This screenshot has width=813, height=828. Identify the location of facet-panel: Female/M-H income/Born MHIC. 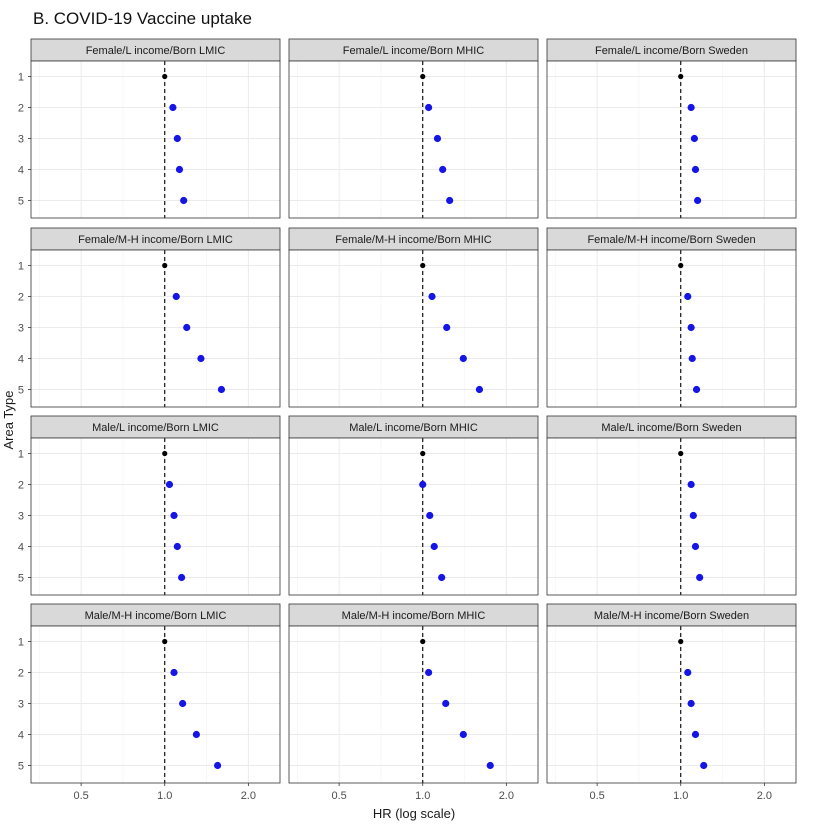
(413, 317).